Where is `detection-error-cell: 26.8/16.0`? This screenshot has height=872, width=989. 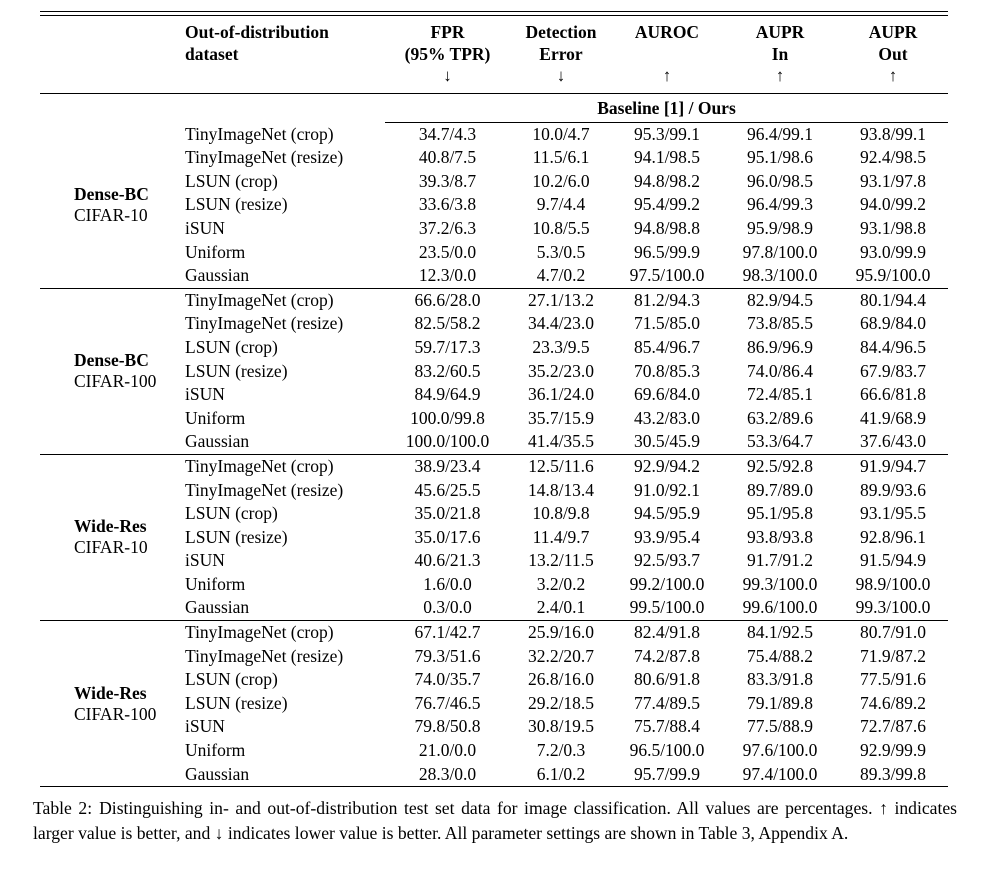 detection-error-cell: 26.8/16.0 is located at coordinates (561, 679).